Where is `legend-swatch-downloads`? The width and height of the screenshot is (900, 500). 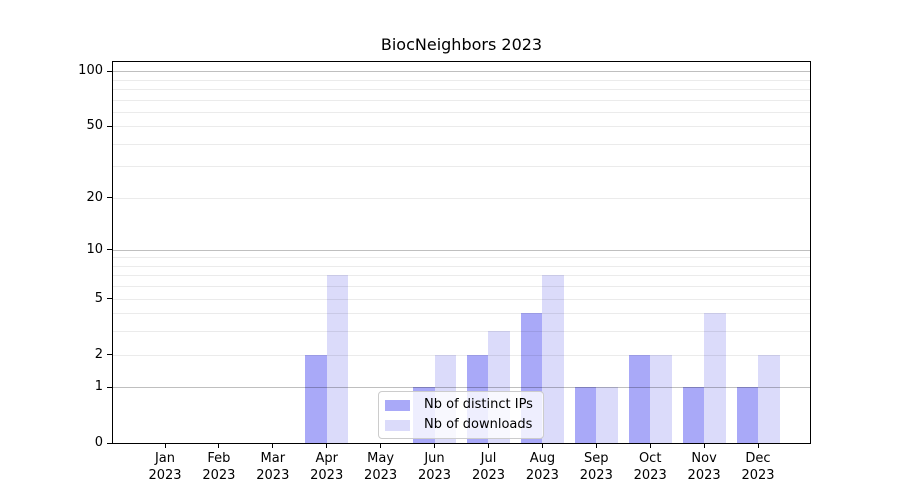
legend-swatch-downloads is located at coordinates (397, 425).